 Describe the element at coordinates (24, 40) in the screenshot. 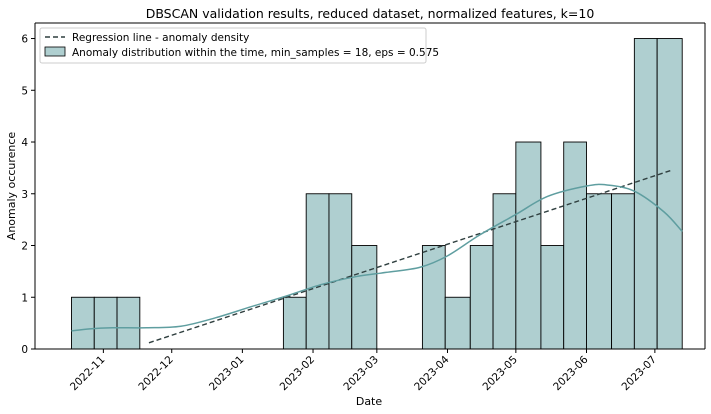

I see `y-tick-label-6: 6` at that location.